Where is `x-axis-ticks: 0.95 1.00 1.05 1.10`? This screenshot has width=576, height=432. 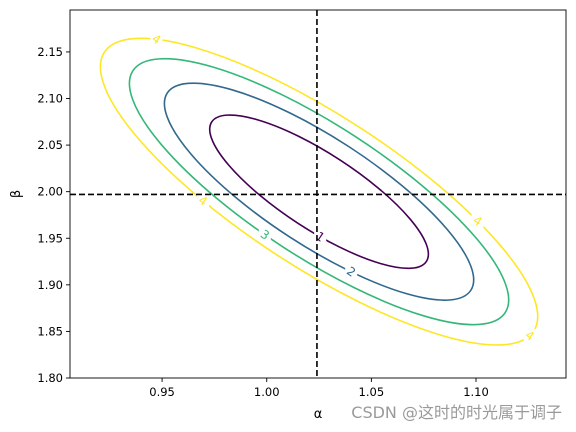
x-axis-ticks: 0.95 1.00 1.05 1.10 is located at coordinates (319, 388).